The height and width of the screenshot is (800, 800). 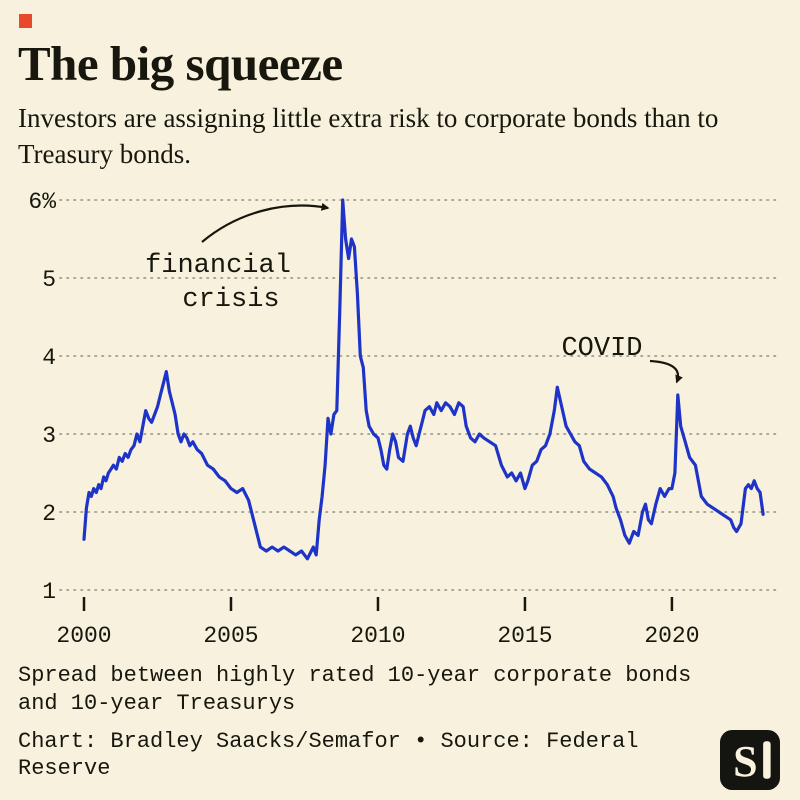 I want to click on semafor-logo: S, so click(x=750, y=759).